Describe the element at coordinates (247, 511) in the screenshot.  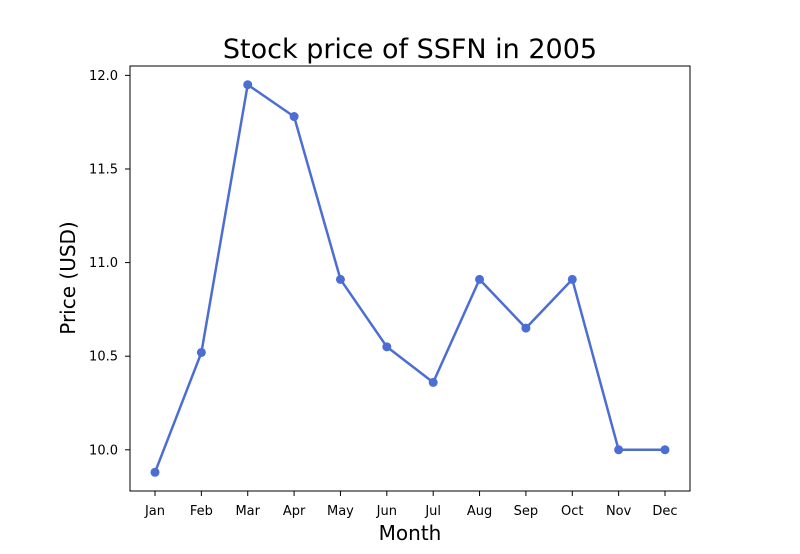
I see `x-tick-label: Mar` at that location.